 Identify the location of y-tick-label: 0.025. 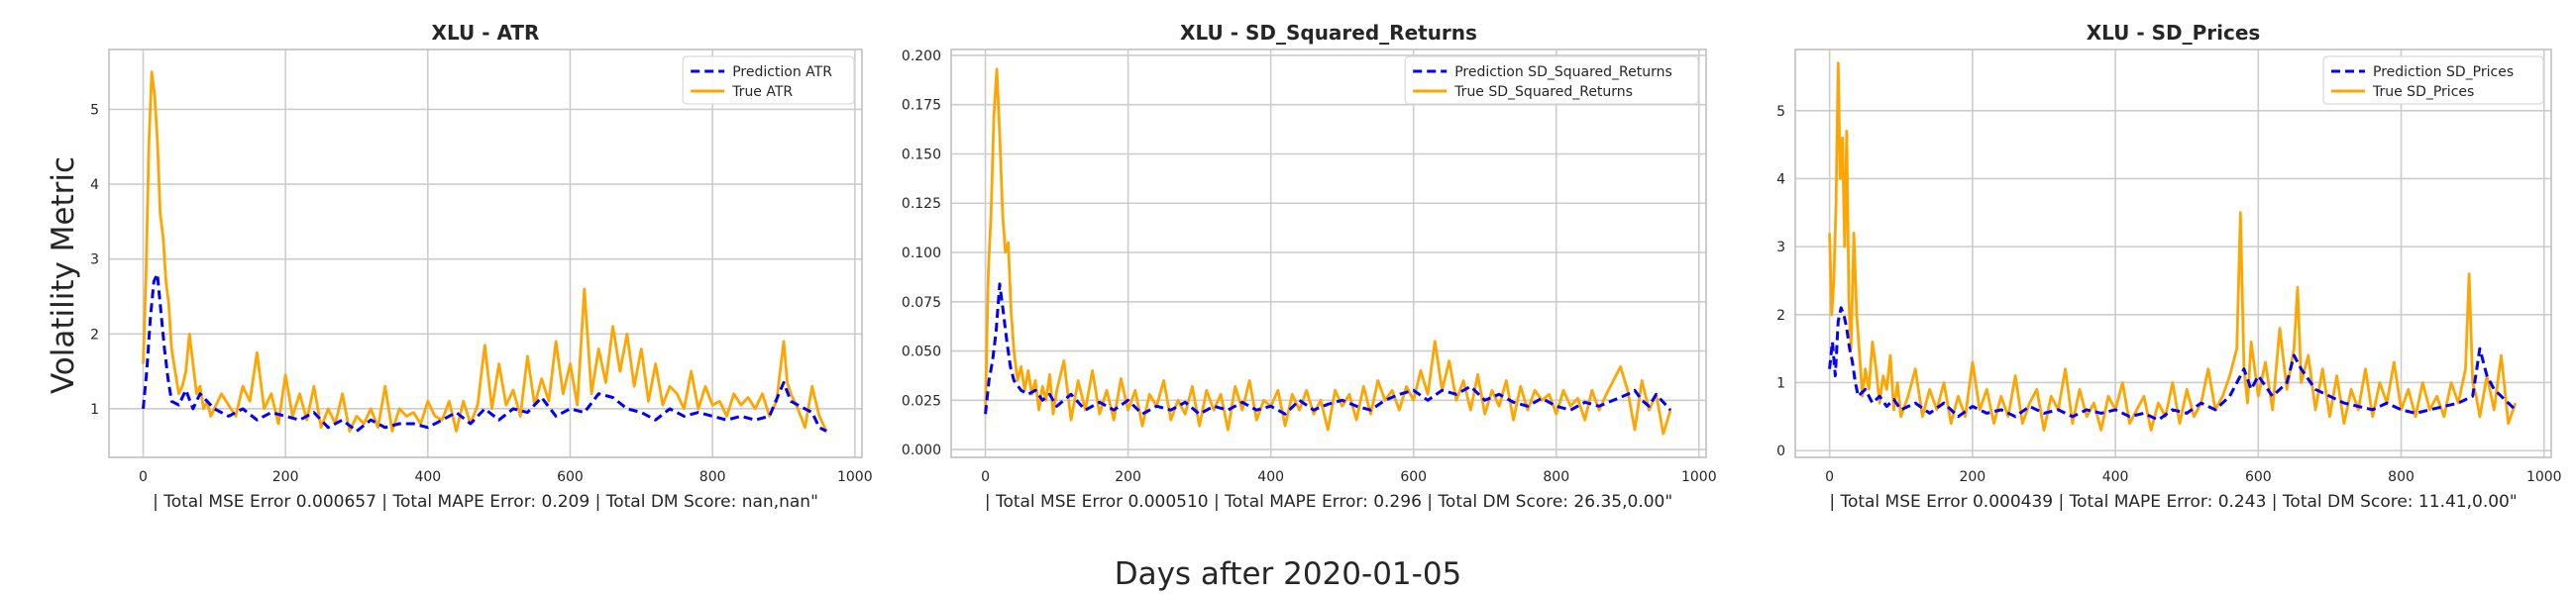
(921, 401).